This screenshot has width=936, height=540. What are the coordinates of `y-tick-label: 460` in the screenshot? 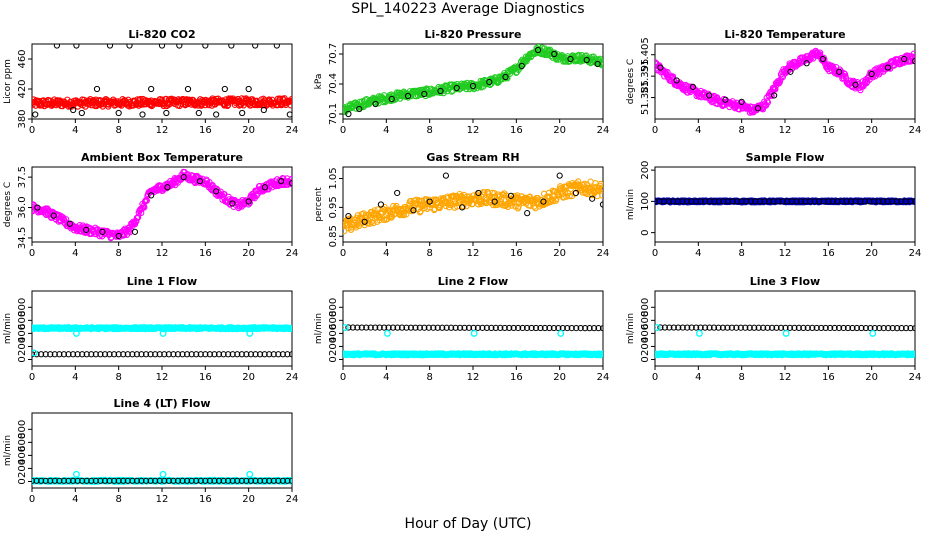 It's located at (22, 58).